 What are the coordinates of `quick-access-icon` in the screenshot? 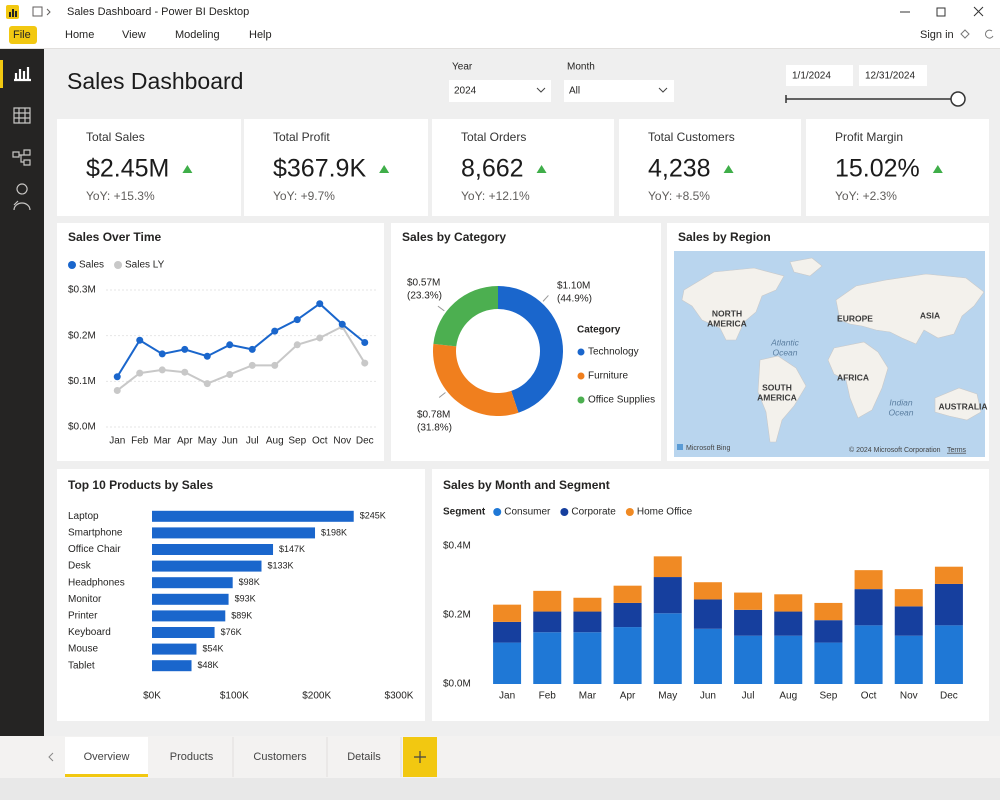 It's located at (48, 12).